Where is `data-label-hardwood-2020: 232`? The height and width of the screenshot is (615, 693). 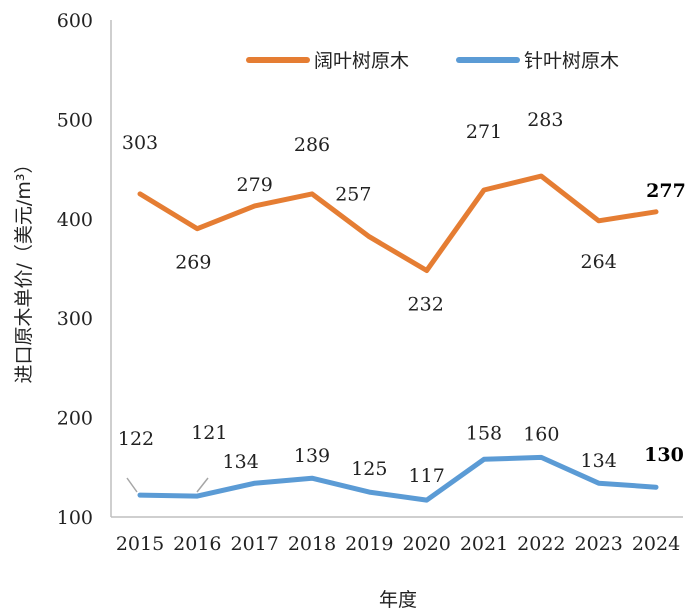 data-label-hardwood-2020: 232 is located at coordinates (426, 304).